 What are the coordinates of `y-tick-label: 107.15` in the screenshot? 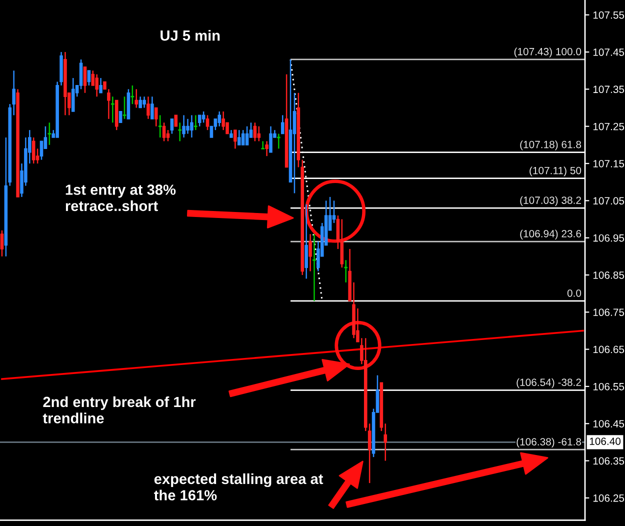 It's located at (608, 164).